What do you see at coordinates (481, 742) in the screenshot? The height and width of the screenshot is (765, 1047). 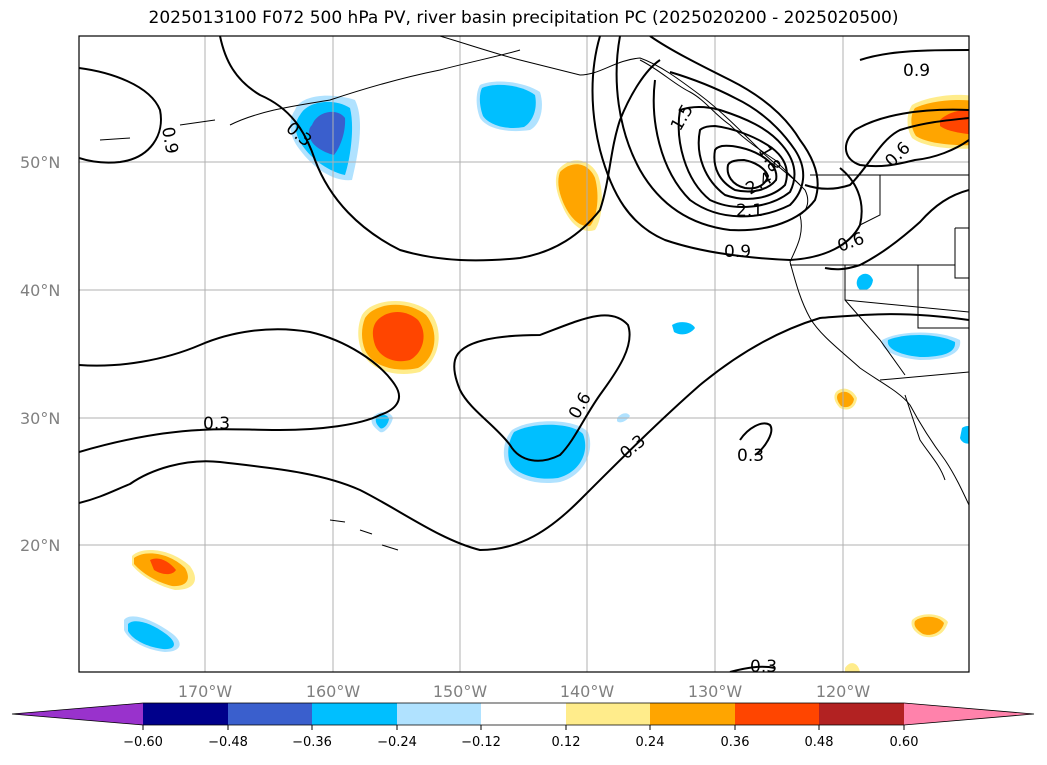 I see `colorbar-tick-label: −0.12` at bounding box center [481, 742].